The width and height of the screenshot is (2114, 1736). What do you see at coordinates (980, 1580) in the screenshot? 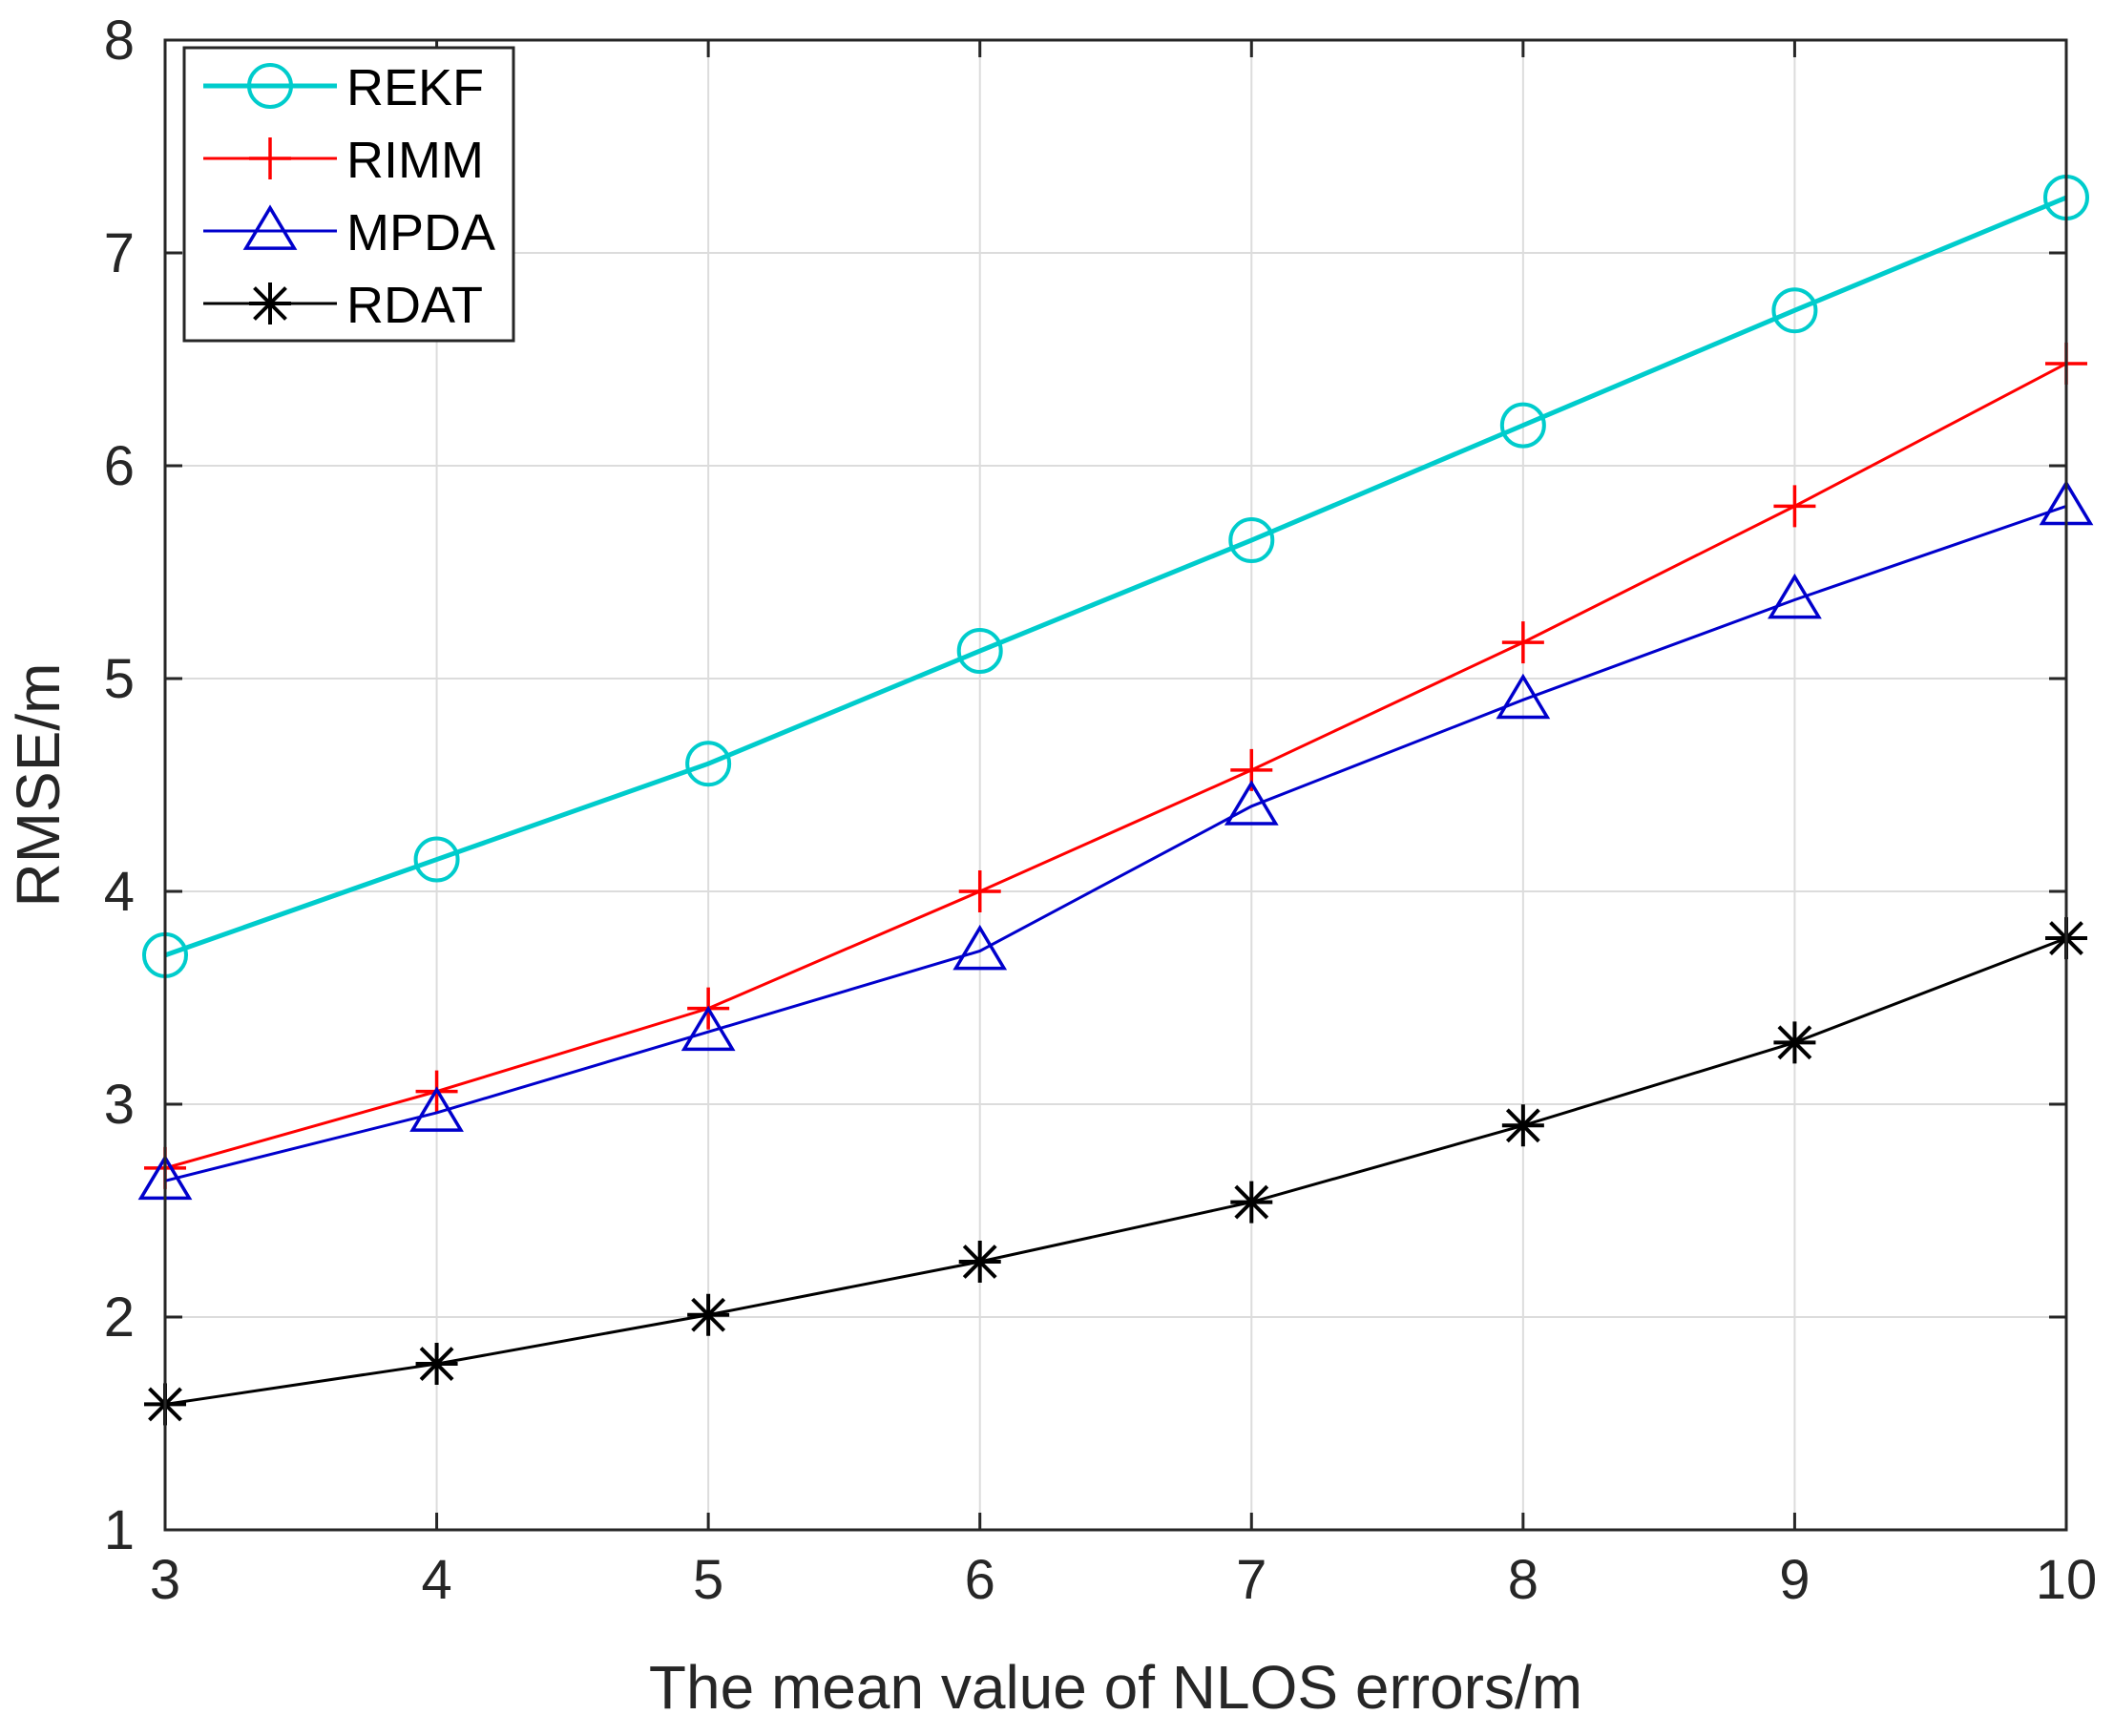
I see `x-tick-label: 6` at bounding box center [980, 1580].